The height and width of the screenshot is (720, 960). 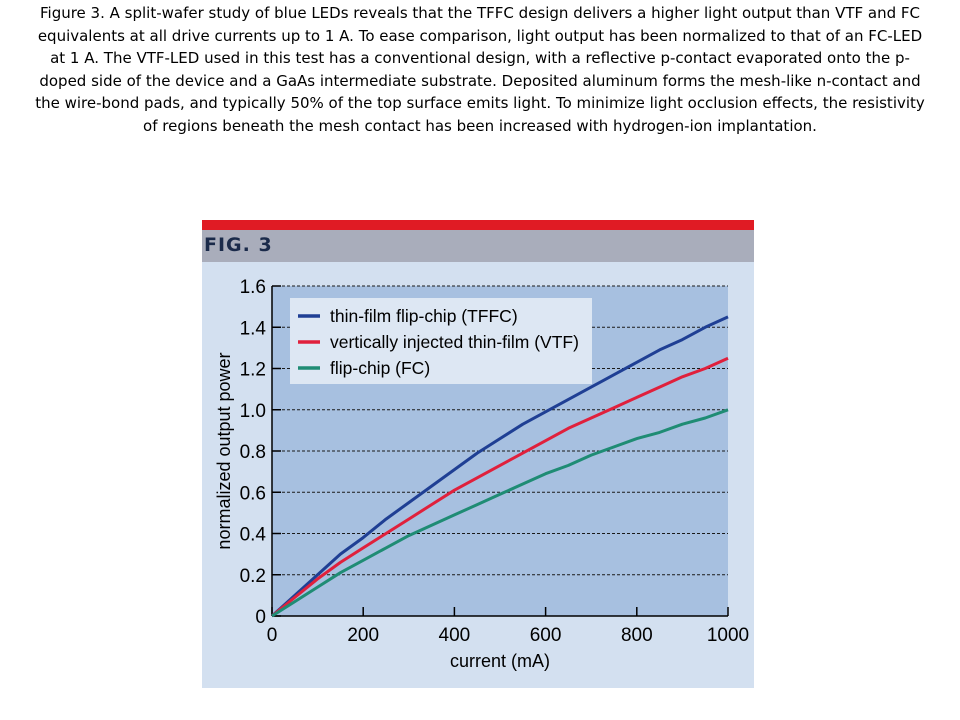 What do you see at coordinates (455, 635) in the screenshot?
I see `x-tick-label: 400` at bounding box center [455, 635].